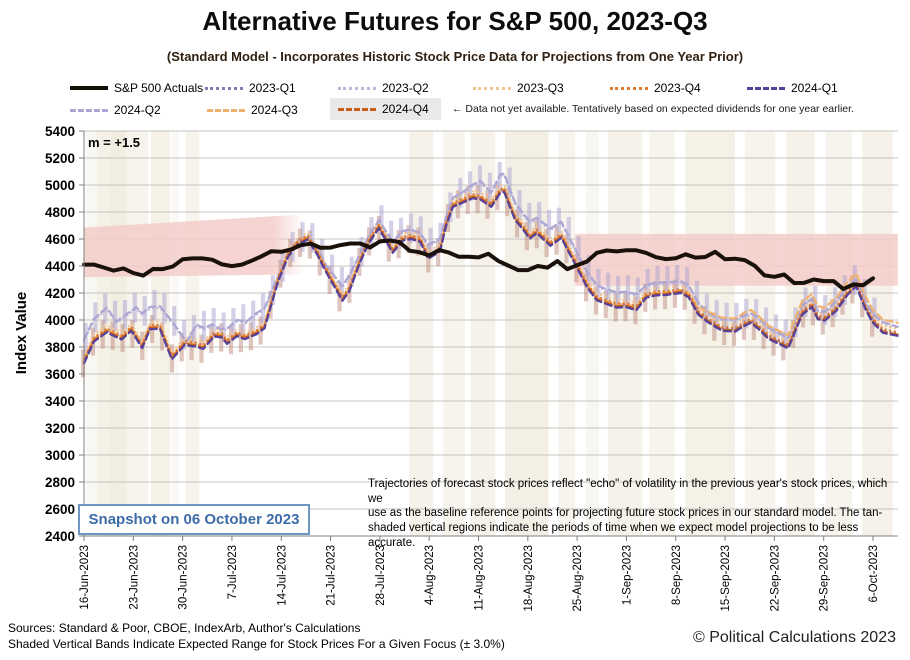 Image resolution: width=910 pixels, height=660 pixels. I want to click on legend-label: 2024-Q2, so click(137, 110).